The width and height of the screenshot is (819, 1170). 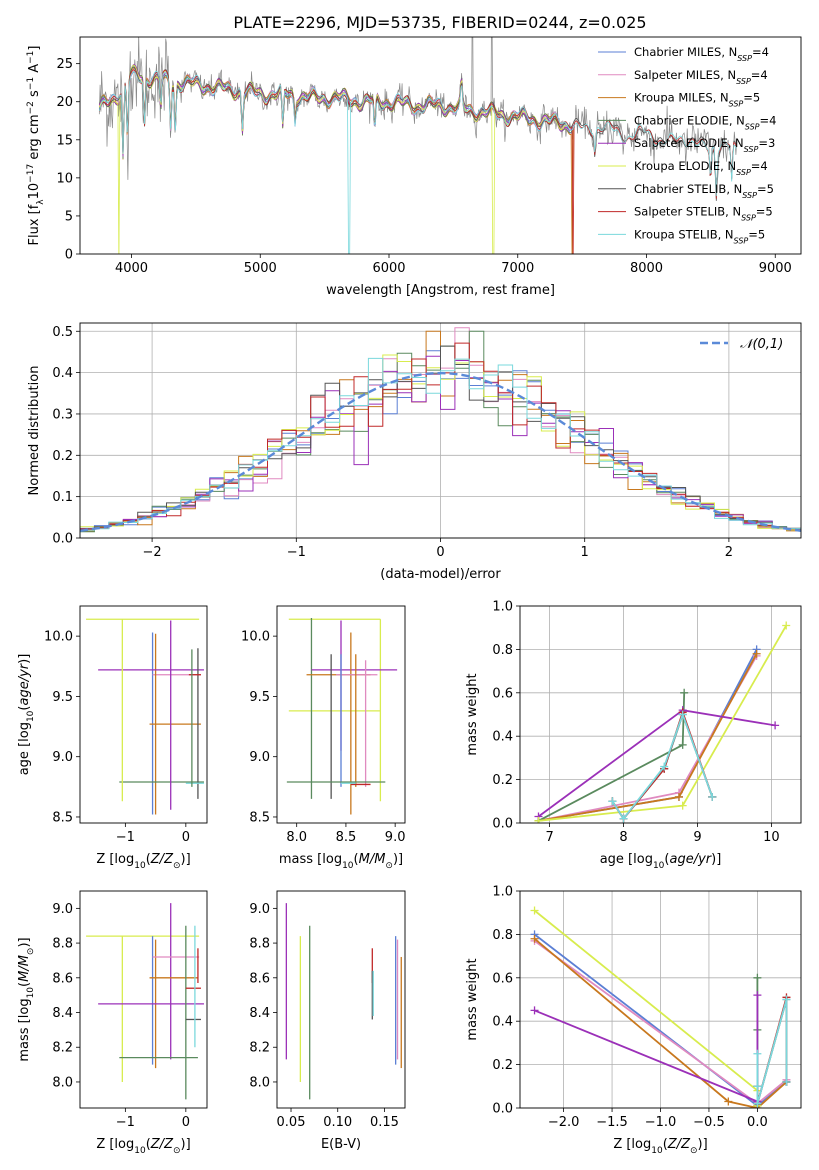 I want to click on mass-vs-ebv-panel: 0.05 0.10 0.15 8.0 8.2 8.4 8.6 8.8 9.0 E(B-V), so click(x=327, y=1021).